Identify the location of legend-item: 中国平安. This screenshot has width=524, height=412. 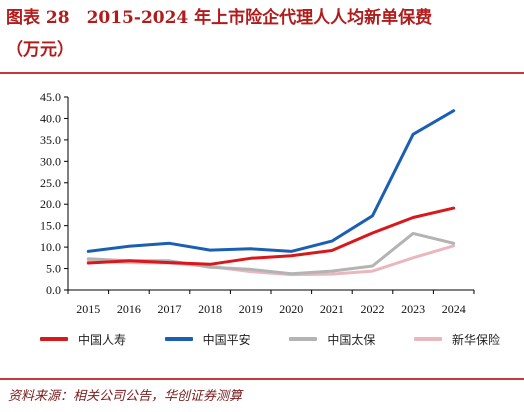
(207, 339).